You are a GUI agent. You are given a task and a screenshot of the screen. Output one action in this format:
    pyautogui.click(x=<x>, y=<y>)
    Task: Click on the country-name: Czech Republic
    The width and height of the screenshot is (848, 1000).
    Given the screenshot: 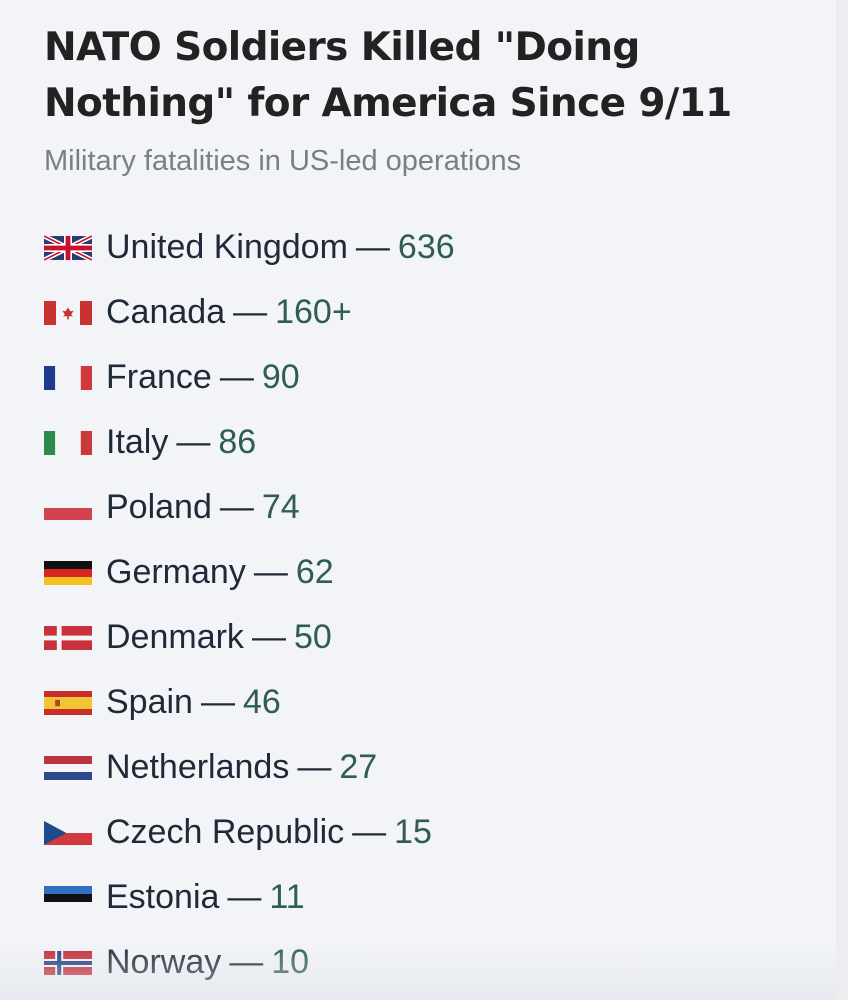 What is the action you would take?
    pyautogui.click(x=225, y=832)
    